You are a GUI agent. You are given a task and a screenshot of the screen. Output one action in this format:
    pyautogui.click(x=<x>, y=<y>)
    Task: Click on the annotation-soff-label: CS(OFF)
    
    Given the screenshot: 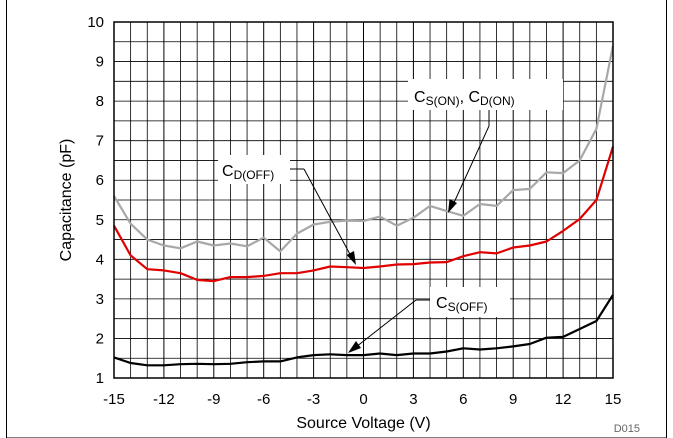 What is the action you would take?
    pyautogui.click(x=462, y=304)
    